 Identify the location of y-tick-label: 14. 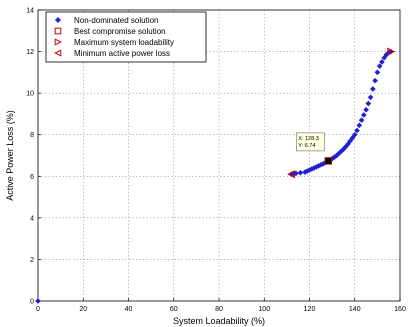
(30, 11).